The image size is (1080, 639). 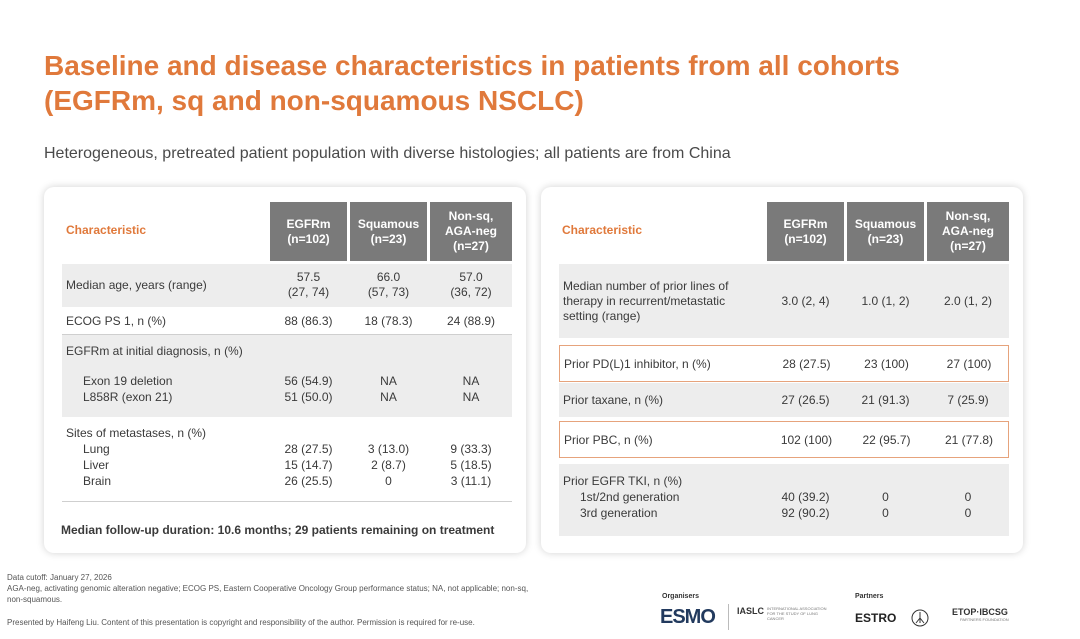 I want to click on esmo-logo: ESMO, so click(x=688, y=617).